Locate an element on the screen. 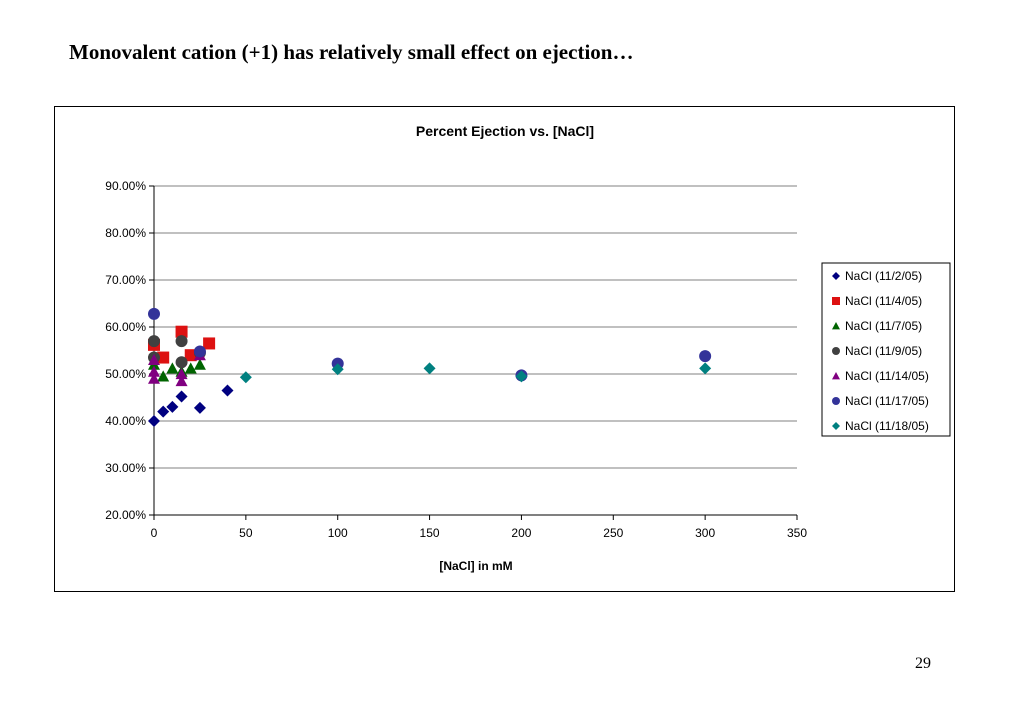 This screenshot has width=1023, height=708. legend-label: NaCl (11/4/05) is located at coordinates (883, 301).